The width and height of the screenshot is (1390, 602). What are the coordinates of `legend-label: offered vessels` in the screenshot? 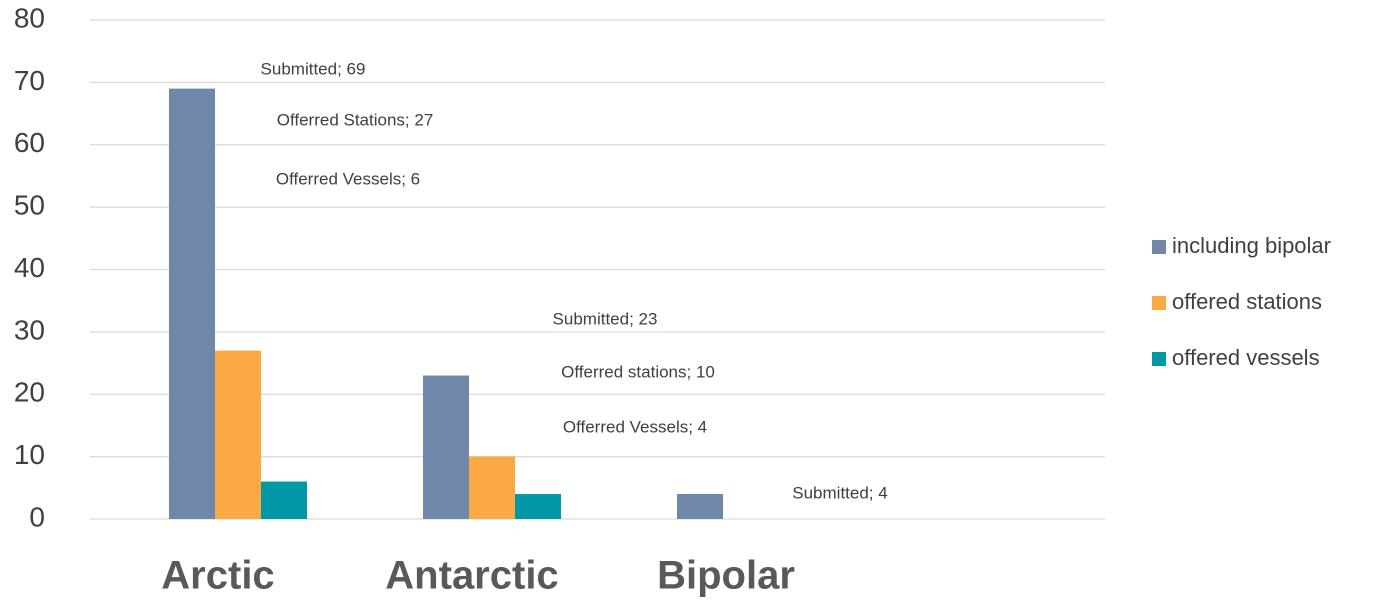 It's located at (1246, 357).